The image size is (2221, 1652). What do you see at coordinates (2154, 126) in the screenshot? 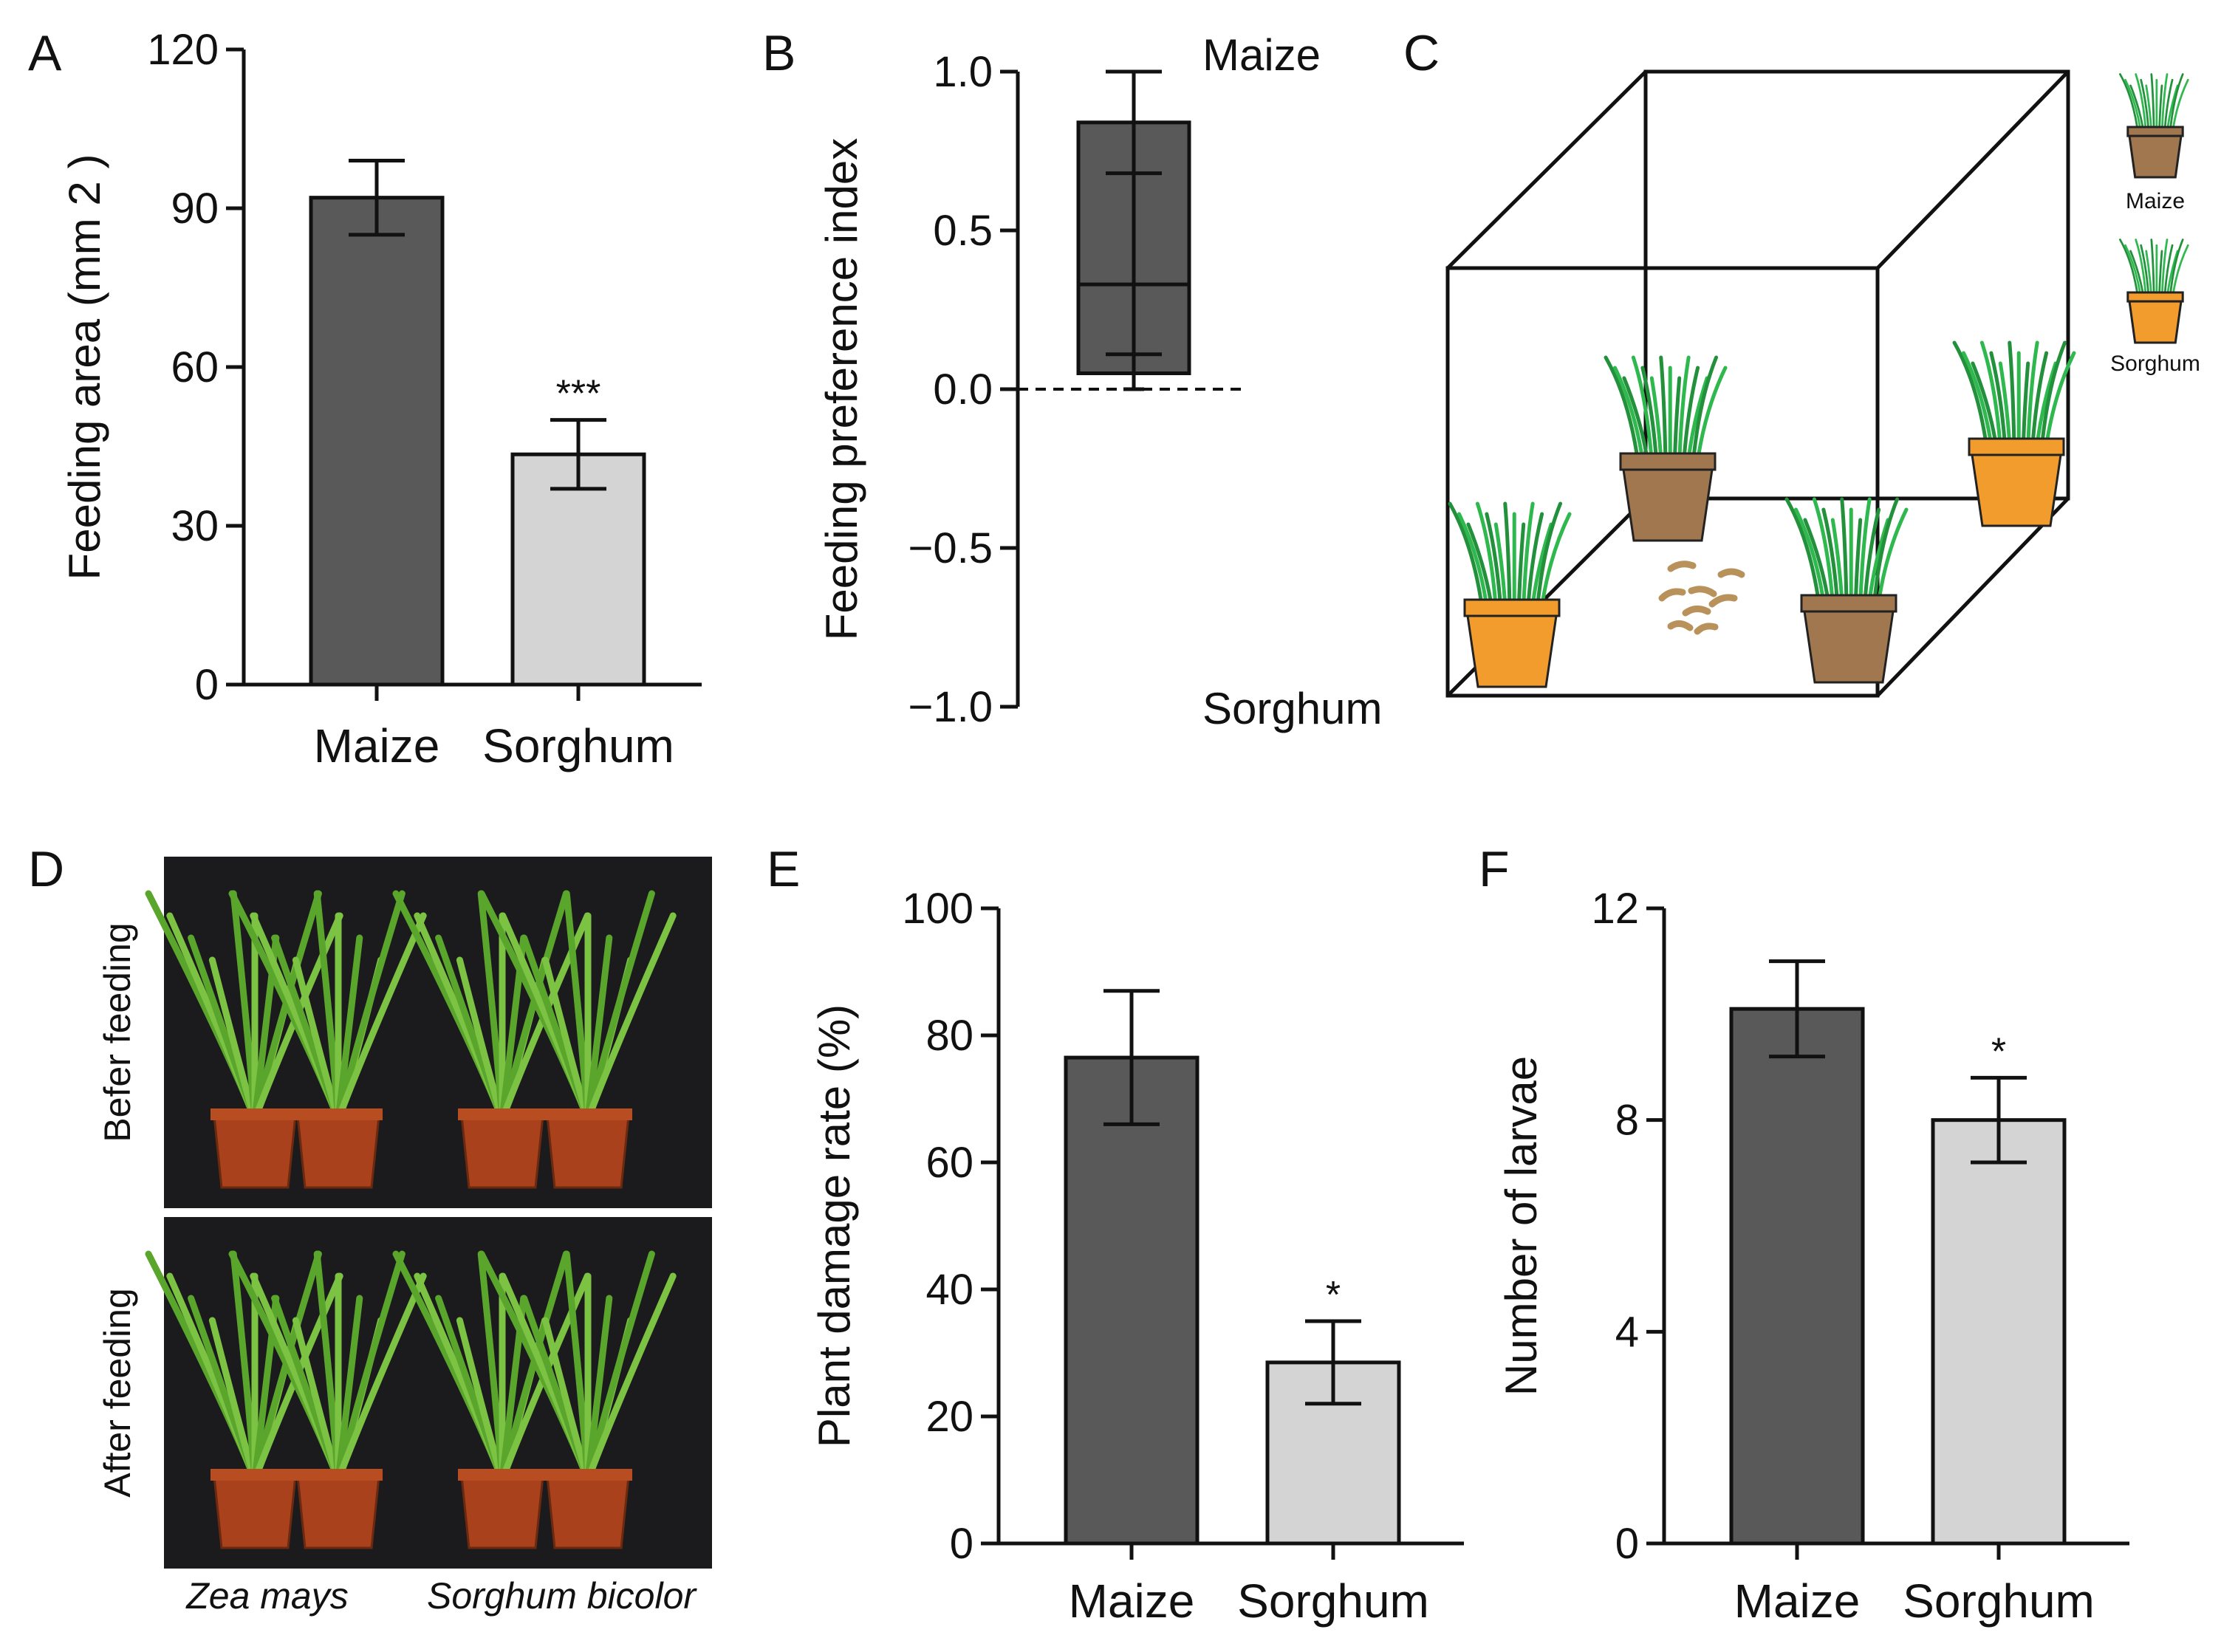
I see `legend-pot-maize` at bounding box center [2154, 126].